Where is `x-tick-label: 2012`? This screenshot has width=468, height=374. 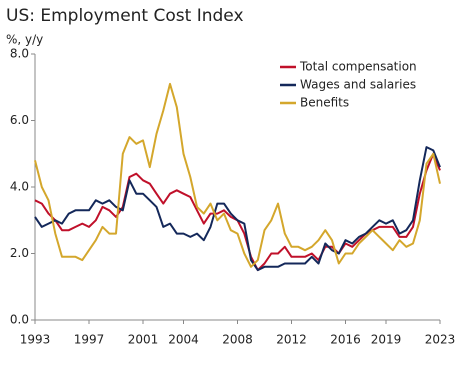
x-tick-label: 2012 is located at coordinates (291, 340).